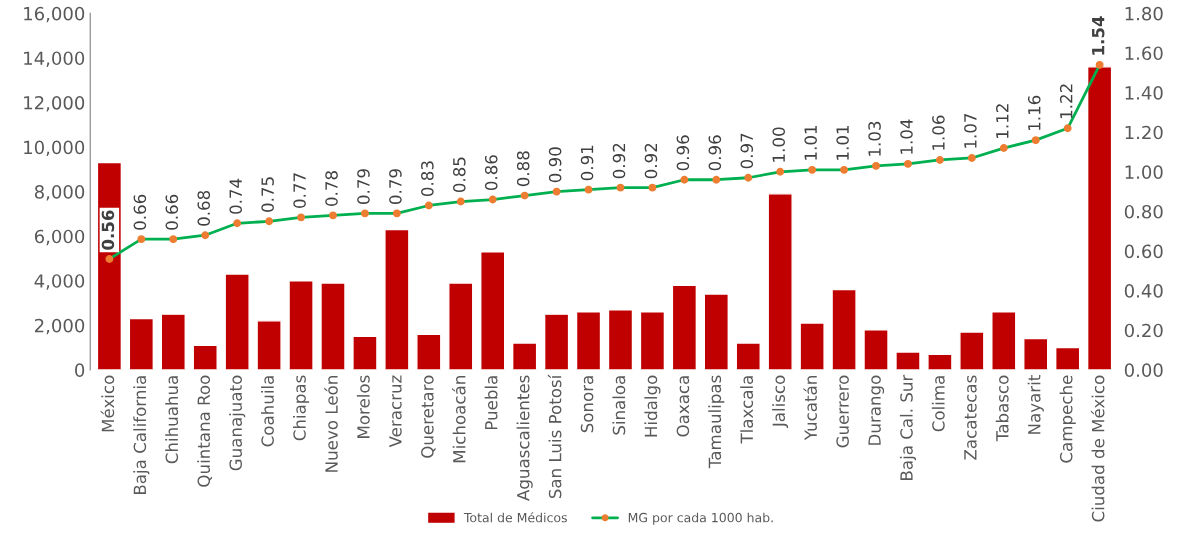  I want to click on x-tick-label: Oaxaca, so click(683, 406).